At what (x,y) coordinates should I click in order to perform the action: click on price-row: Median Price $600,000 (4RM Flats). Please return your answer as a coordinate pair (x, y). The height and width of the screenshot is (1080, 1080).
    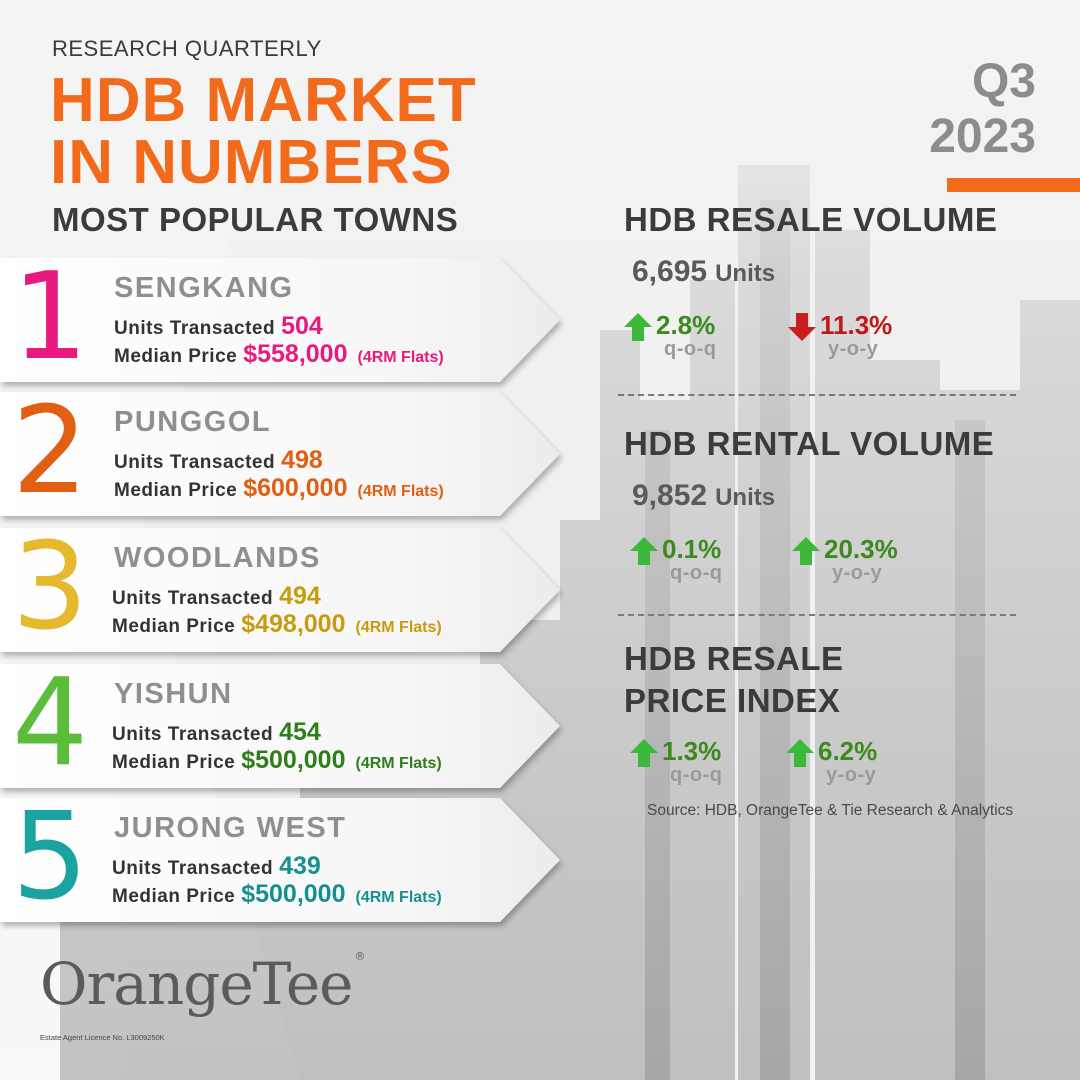
    Looking at the image, I should click on (279, 488).